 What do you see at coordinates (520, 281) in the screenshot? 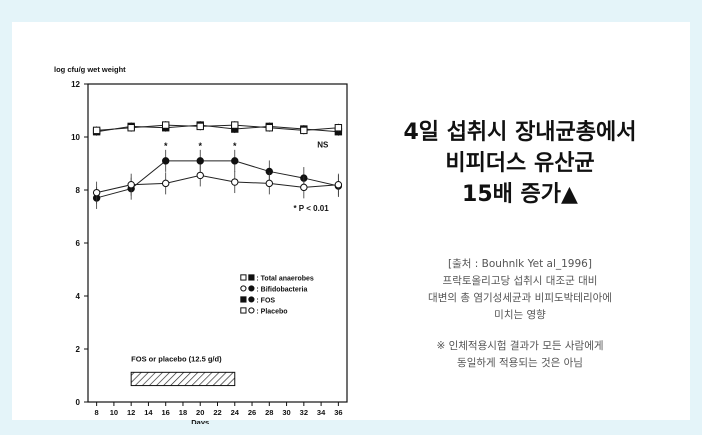
I see `source-desc-line-1: 프락토올리고당 섭취시 대조군 대비` at bounding box center [520, 281].